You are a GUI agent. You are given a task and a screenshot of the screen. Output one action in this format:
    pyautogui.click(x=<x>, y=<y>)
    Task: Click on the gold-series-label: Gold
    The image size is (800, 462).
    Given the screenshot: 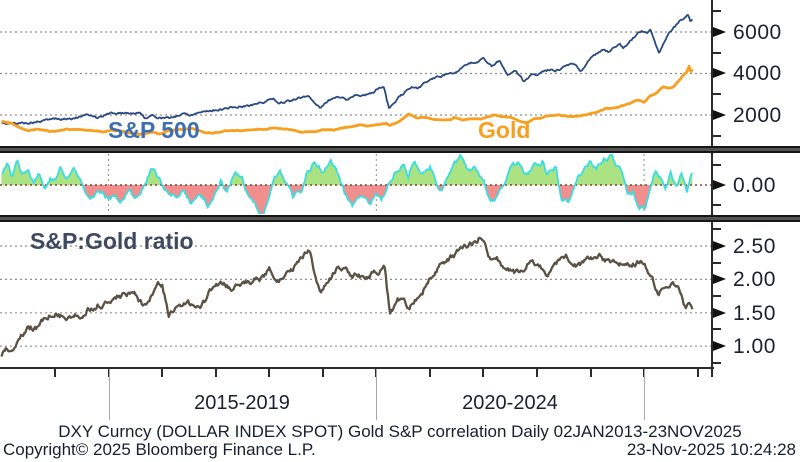 What is the action you would take?
    pyautogui.click(x=504, y=130)
    